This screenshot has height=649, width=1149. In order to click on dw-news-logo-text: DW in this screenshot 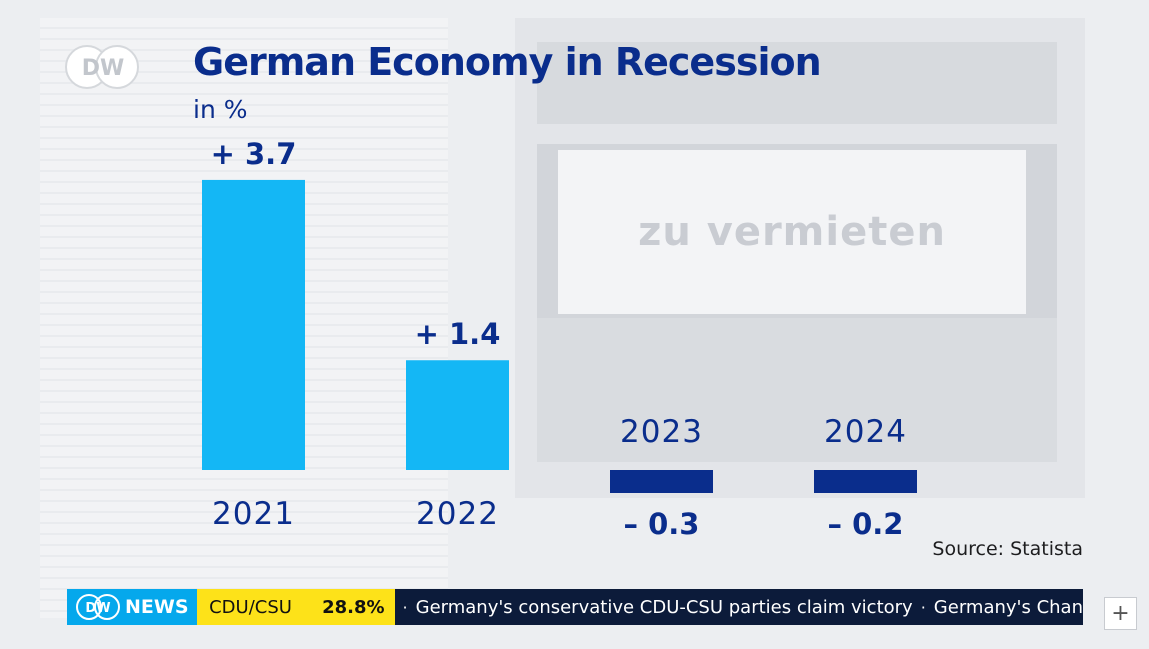, I will do `click(97, 608)`.